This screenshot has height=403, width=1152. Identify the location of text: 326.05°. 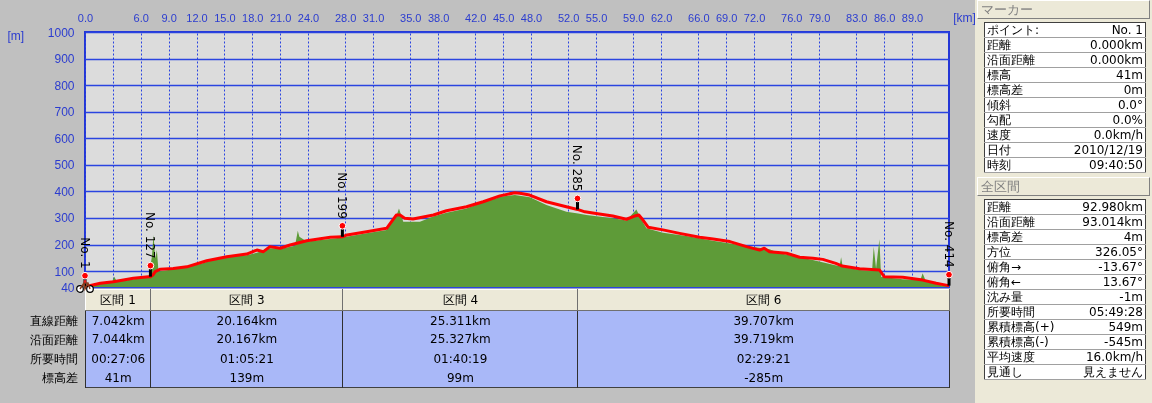
(1119, 252).